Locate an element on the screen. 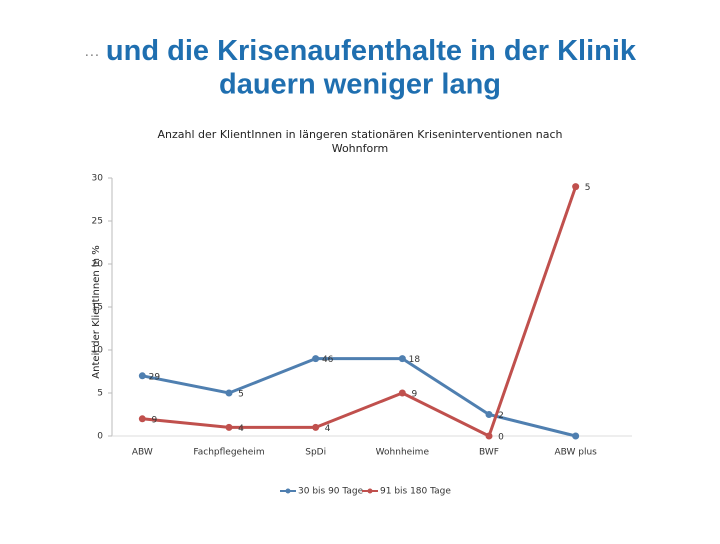 The height and width of the screenshot is (544, 720). title-line: dauern weniger lang is located at coordinates (360, 85).